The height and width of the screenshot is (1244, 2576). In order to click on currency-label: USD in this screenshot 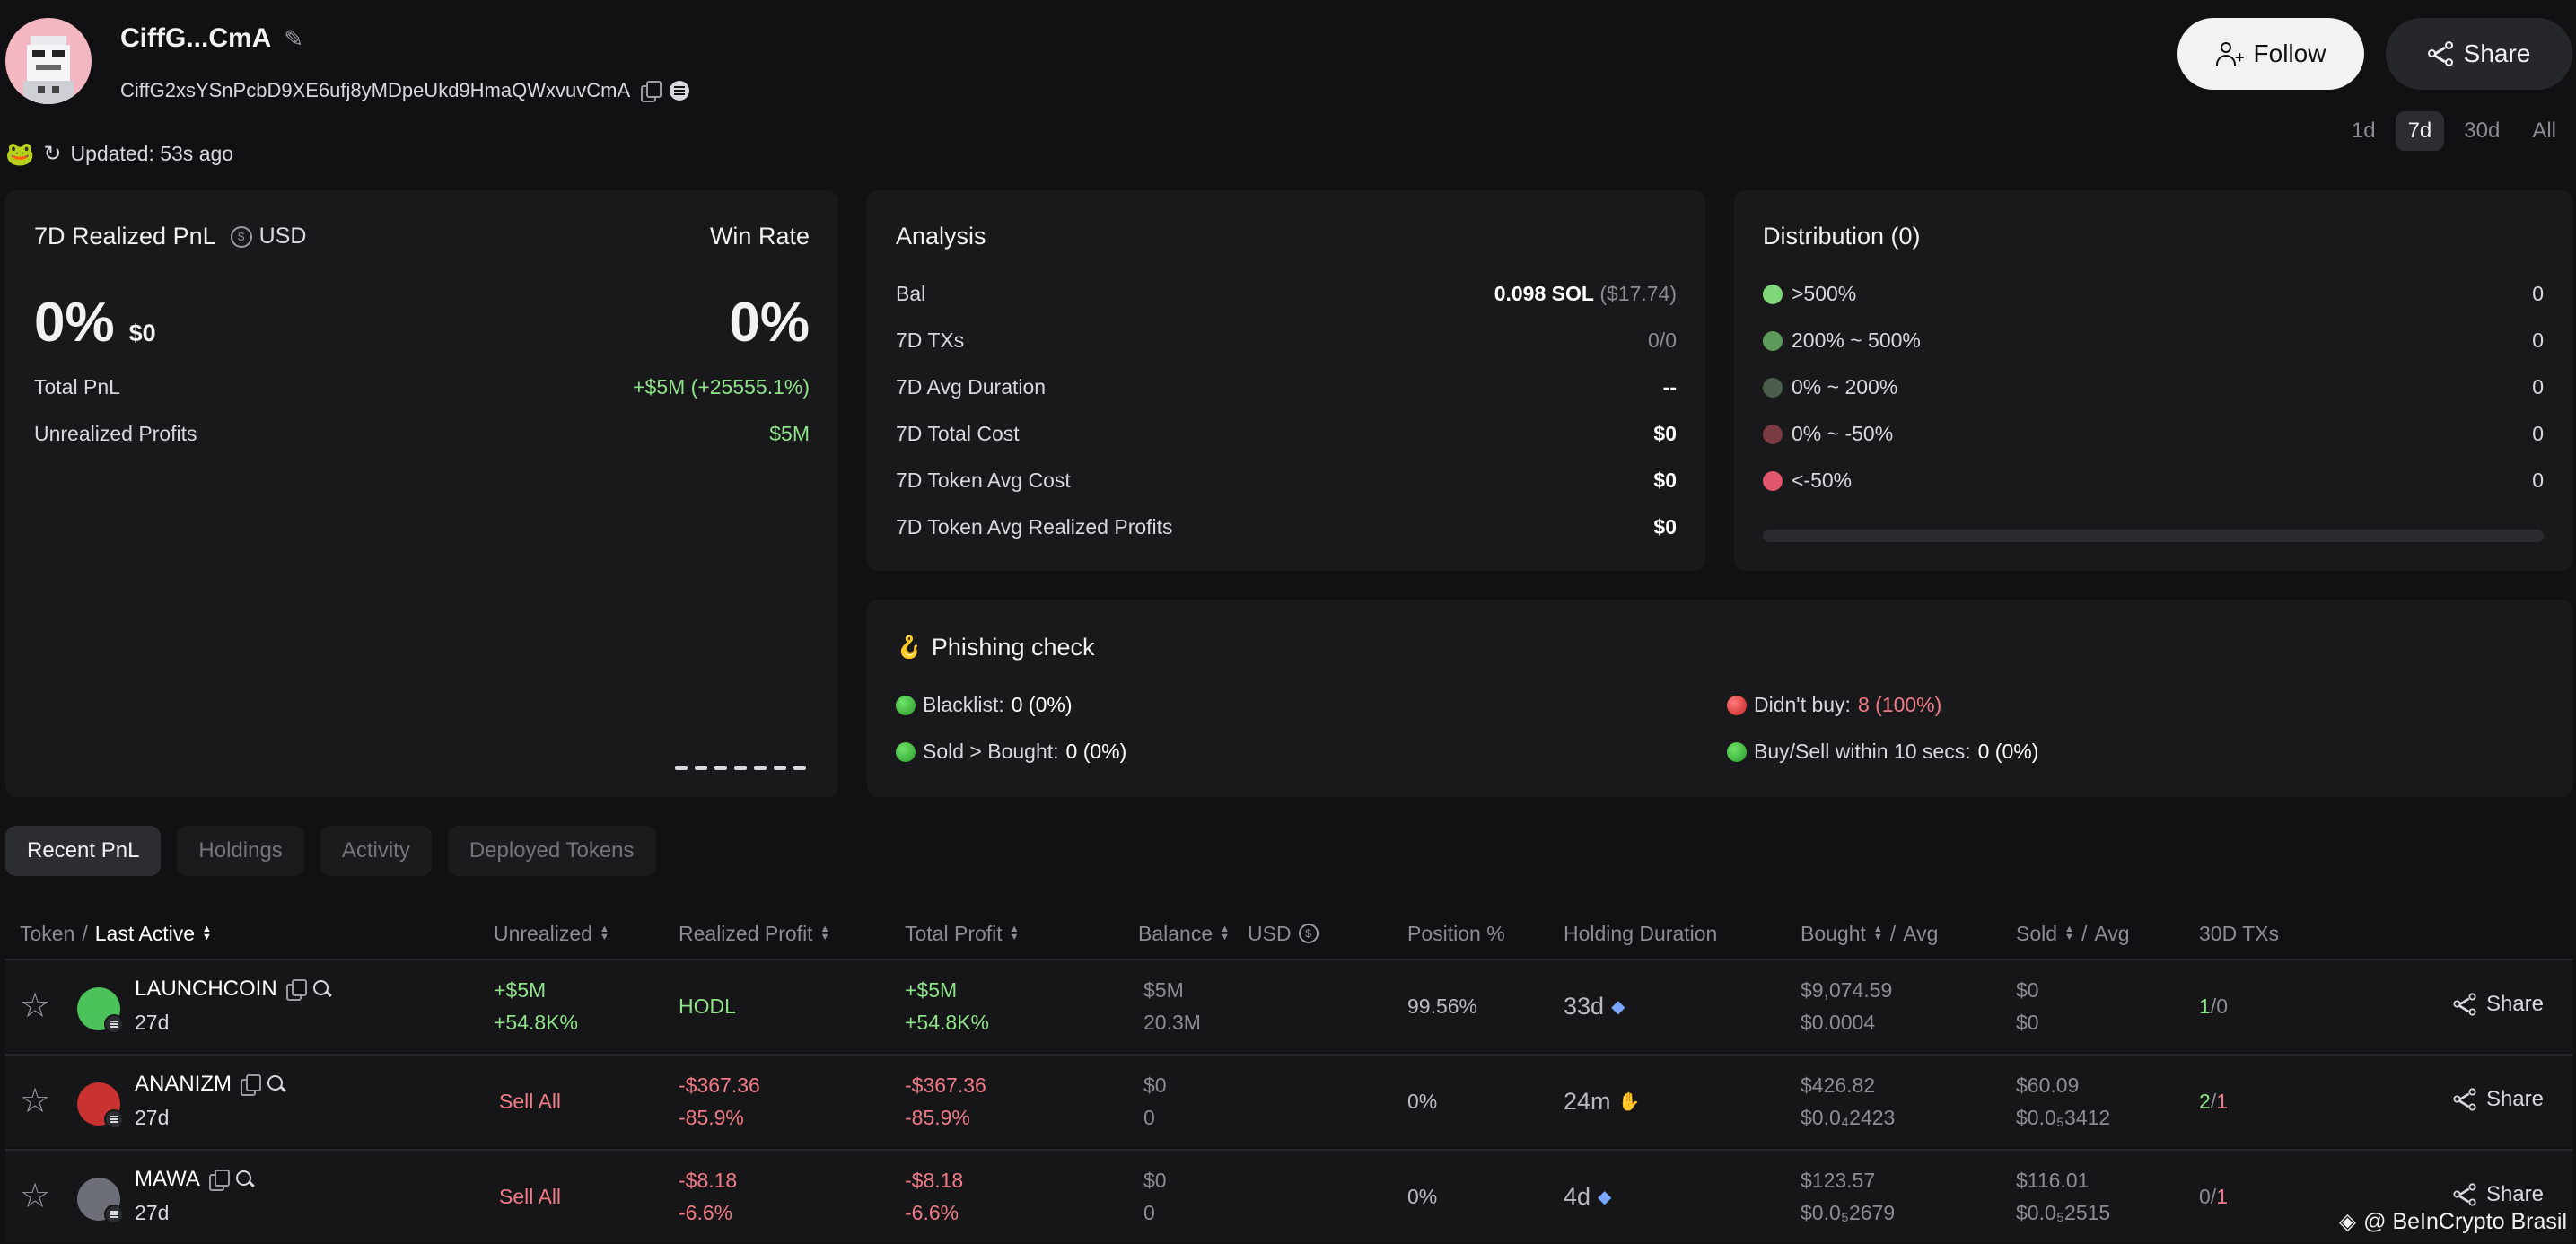, I will do `click(282, 236)`.